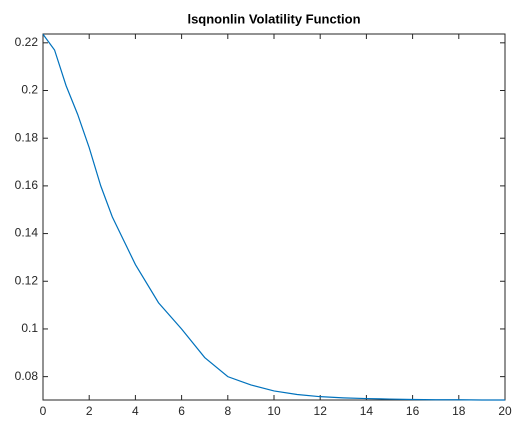 The width and height of the screenshot is (515, 421). What do you see at coordinates (29, 328) in the screenshot?
I see `y-tick-label: 0.1` at bounding box center [29, 328].